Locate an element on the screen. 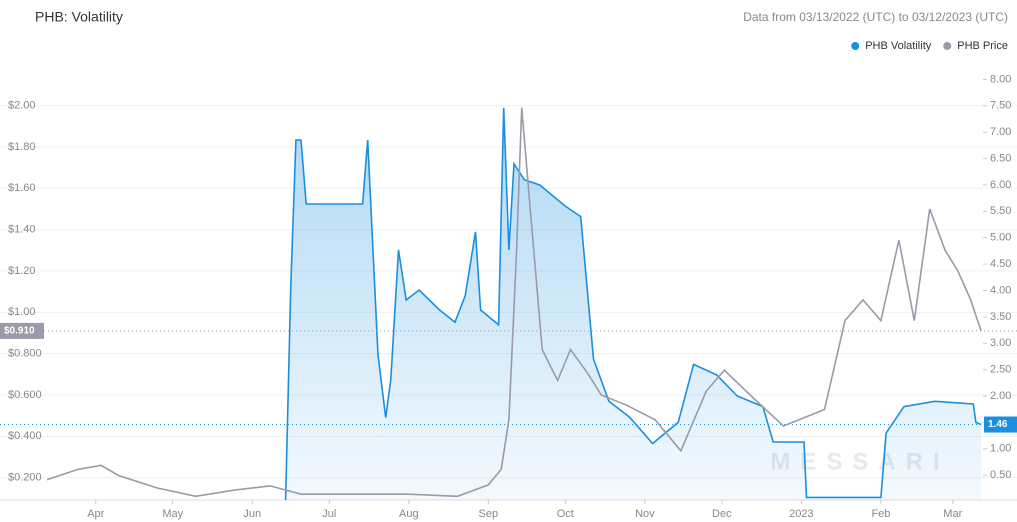 Image resolution: width=1017 pixels, height=522 pixels. y2-tick-label: 2.00 is located at coordinates (1000, 396).